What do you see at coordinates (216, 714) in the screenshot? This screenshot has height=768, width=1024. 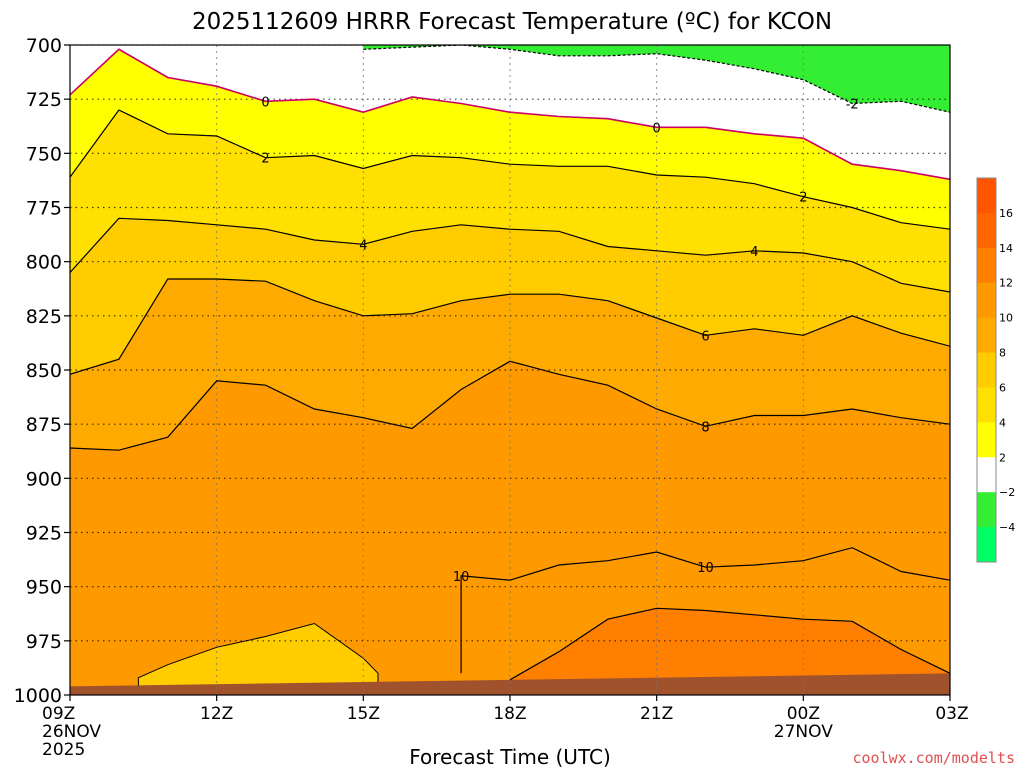 I see `x-tick-label-12Z-1: 12Z` at bounding box center [216, 714].